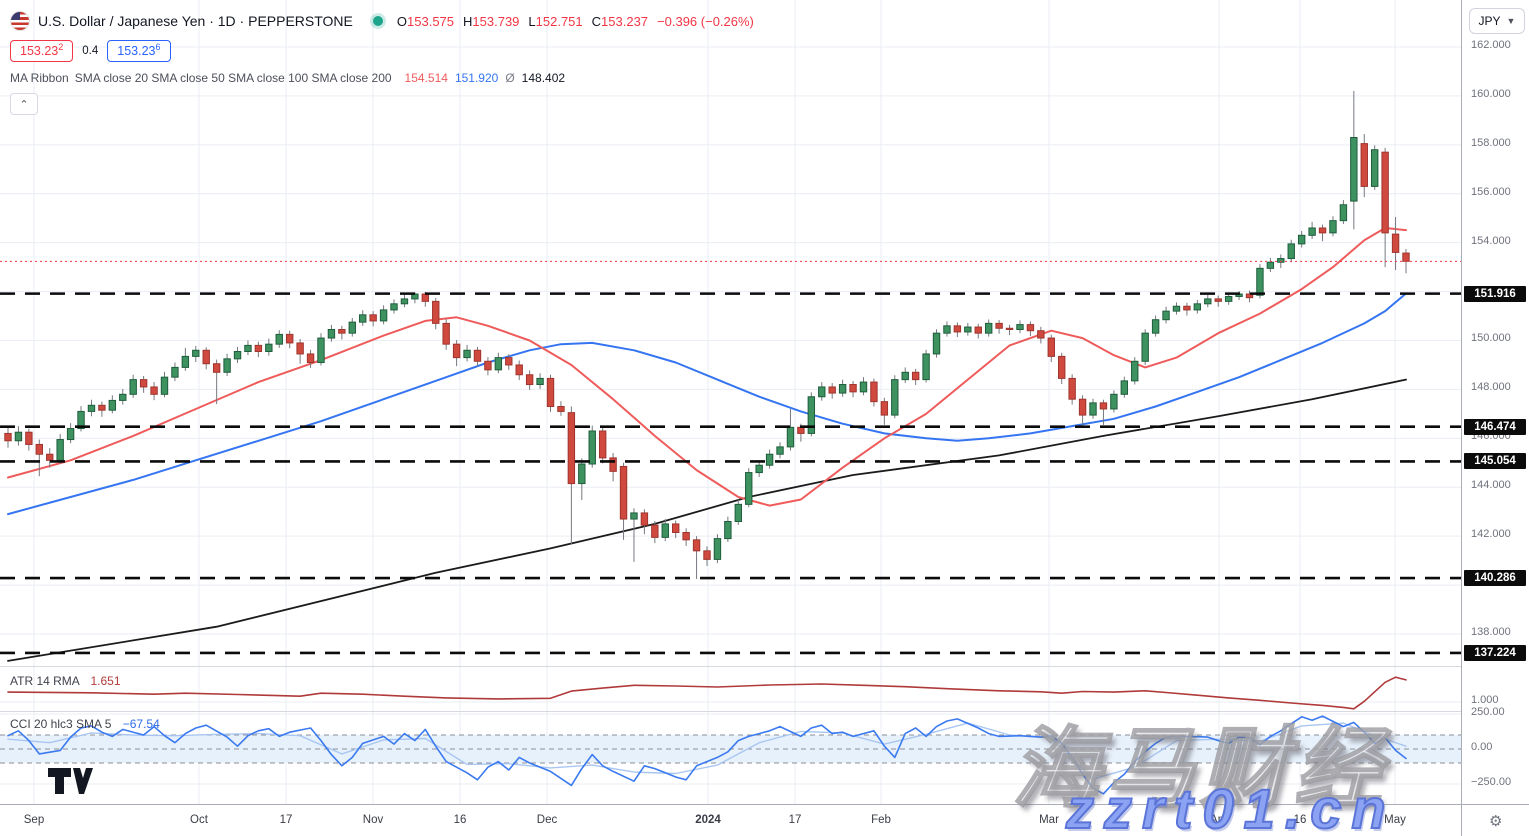  I want to click on atr-label: ATR 14 RMA, so click(45, 681).